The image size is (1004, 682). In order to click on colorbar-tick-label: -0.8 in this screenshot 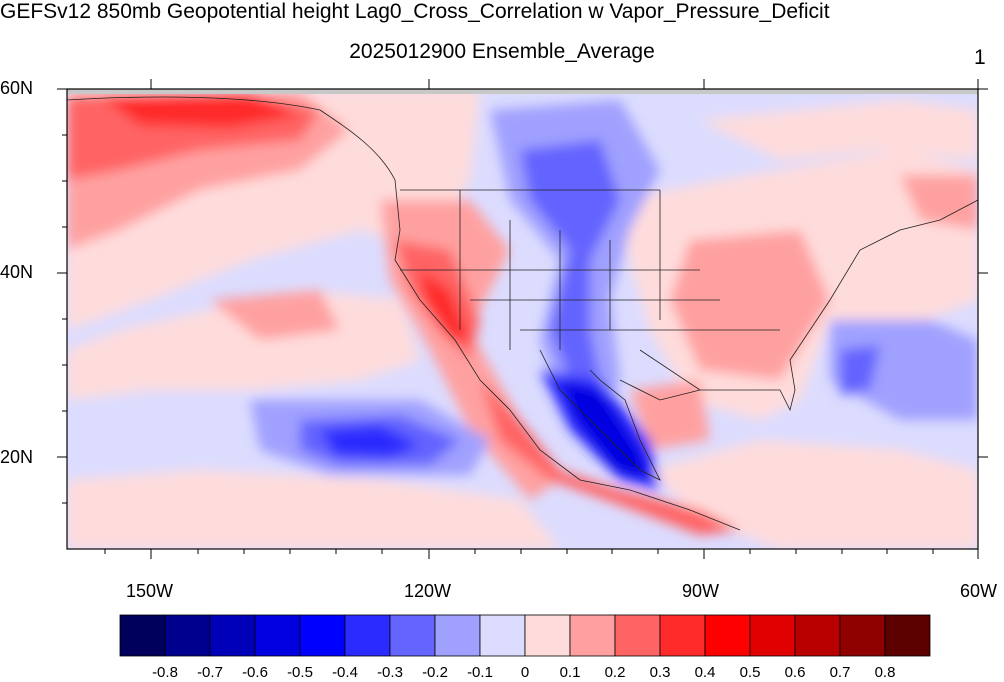, I will do `click(165, 672)`.